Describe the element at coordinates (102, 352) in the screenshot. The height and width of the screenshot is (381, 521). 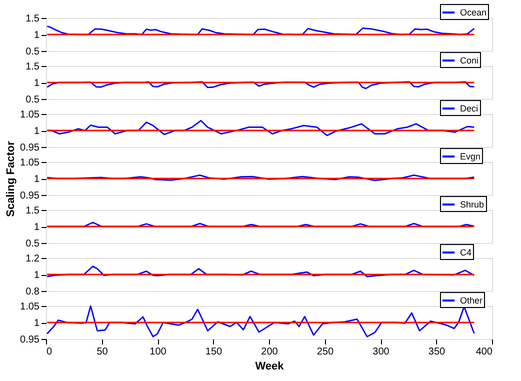
I see `x-tick-label: 50` at that location.